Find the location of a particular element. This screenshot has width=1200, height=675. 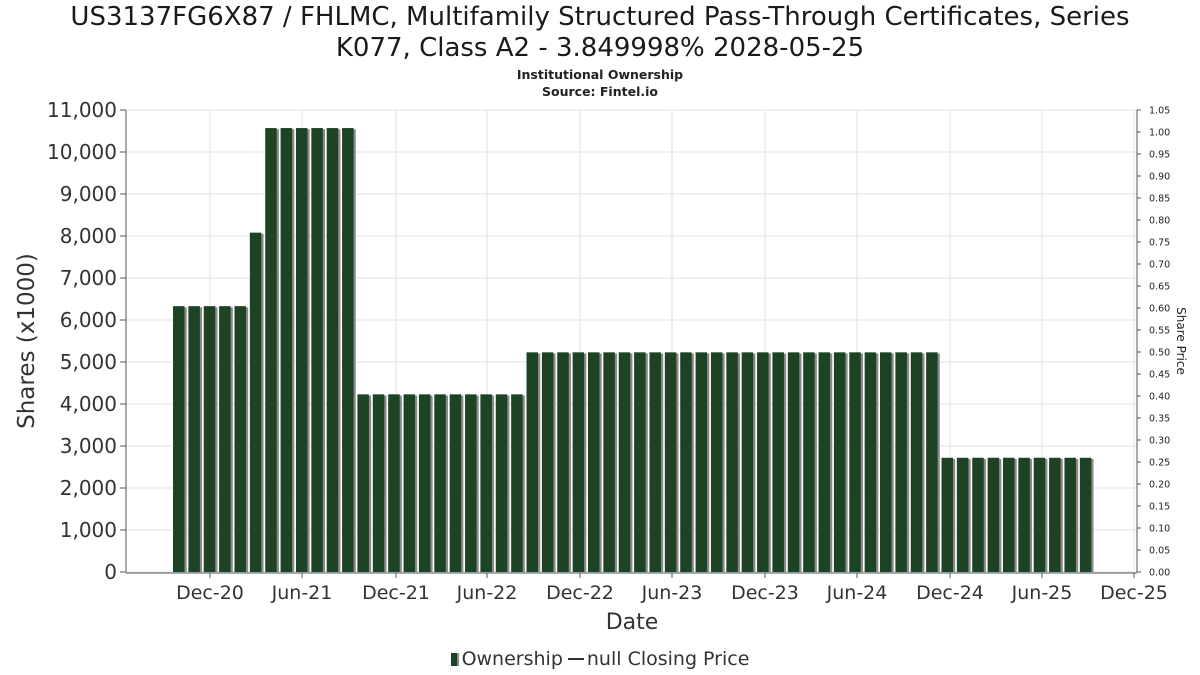

x-tick-label: Jun-23 is located at coordinates (672, 593).